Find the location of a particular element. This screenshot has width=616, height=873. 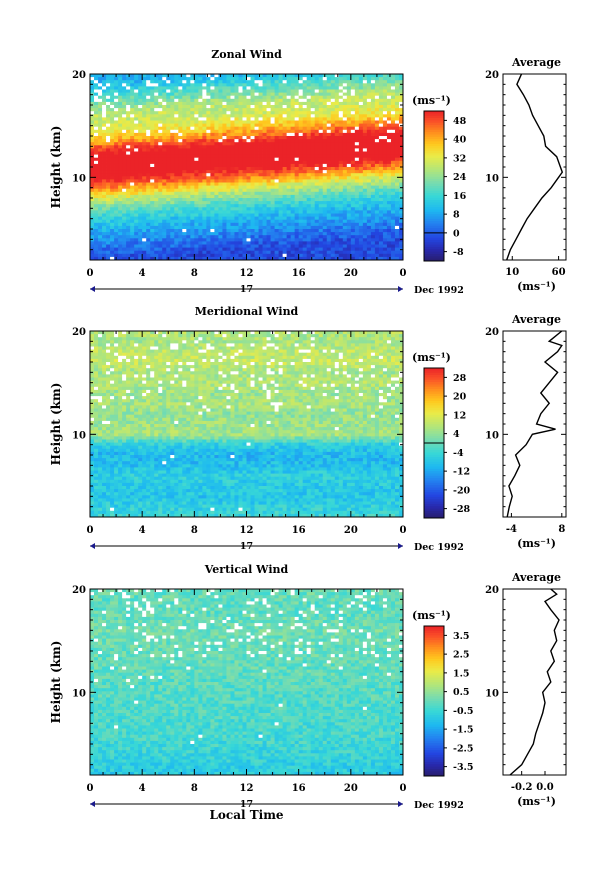

colorbar-tick-label: 8 is located at coordinates (456, 215).